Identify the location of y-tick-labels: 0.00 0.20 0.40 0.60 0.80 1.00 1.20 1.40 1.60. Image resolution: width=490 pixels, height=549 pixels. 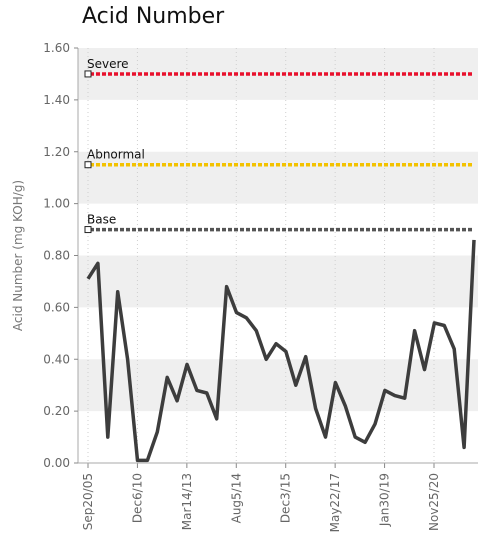
(60, 255).